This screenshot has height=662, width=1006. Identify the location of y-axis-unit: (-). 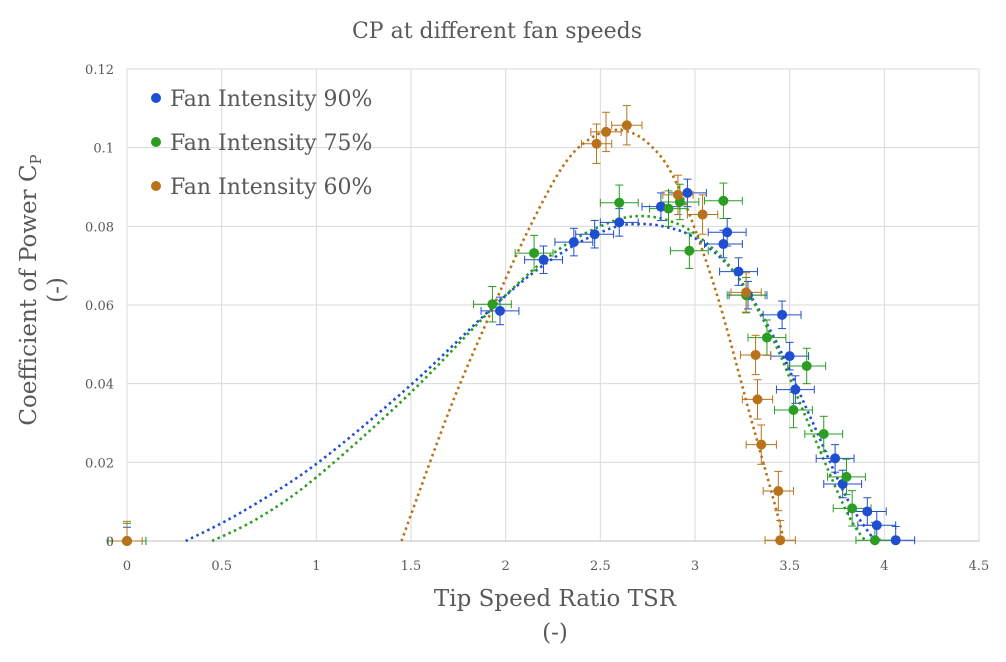
(57, 290).